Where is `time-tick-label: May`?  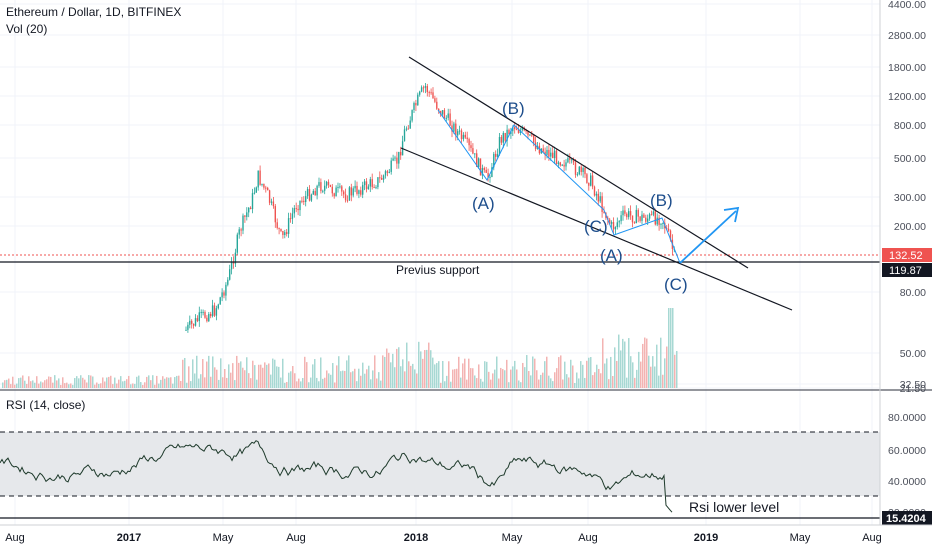
time-tick-label: May is located at coordinates (223, 538).